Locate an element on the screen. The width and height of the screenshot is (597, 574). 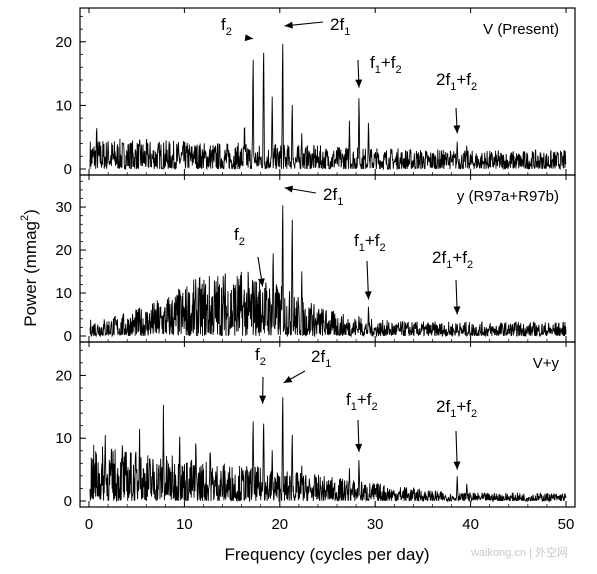
y-axis-title: Power (mmag2) is located at coordinates (29, 268).